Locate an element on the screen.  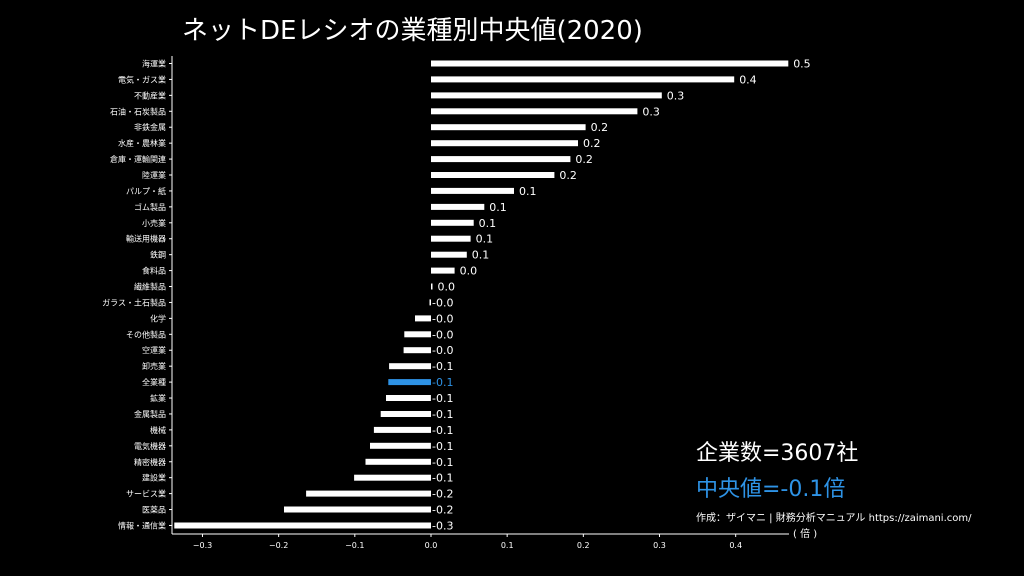
x-tick-label: 0.2 is located at coordinates (583, 545).